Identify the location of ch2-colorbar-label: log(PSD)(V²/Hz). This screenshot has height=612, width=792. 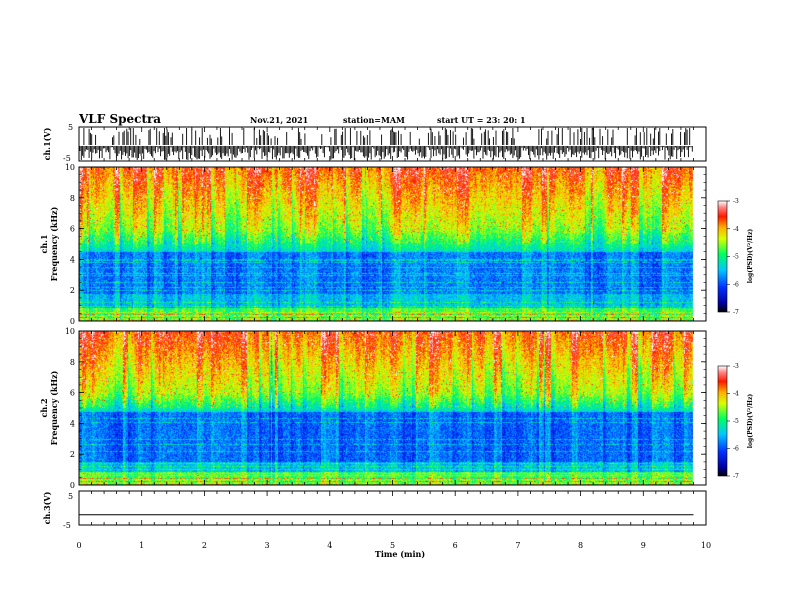
(750, 421).